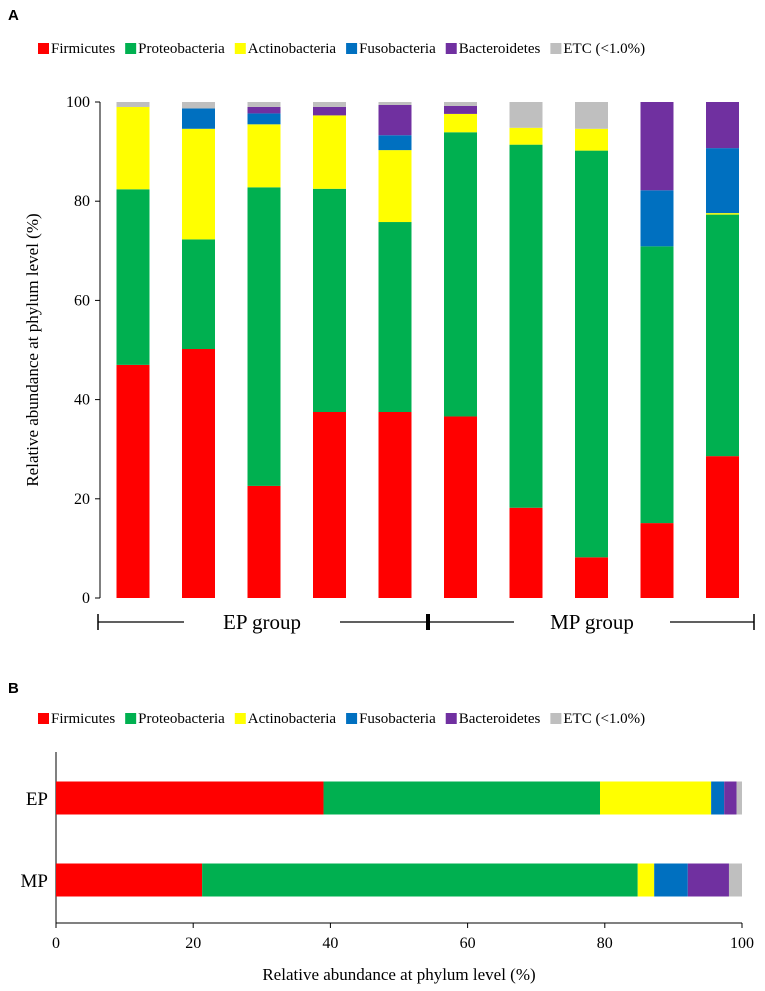 The image size is (765, 991). Describe the element at coordinates (722, 527) in the screenshot. I see `panel-a-bar-segment-mp5-firmicutes` at that location.